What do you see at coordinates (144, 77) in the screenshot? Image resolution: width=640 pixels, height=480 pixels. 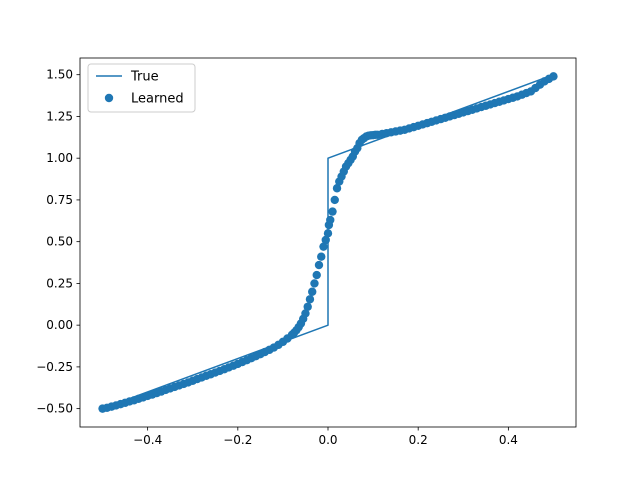 I see `legend-label-true: True` at bounding box center [144, 77].